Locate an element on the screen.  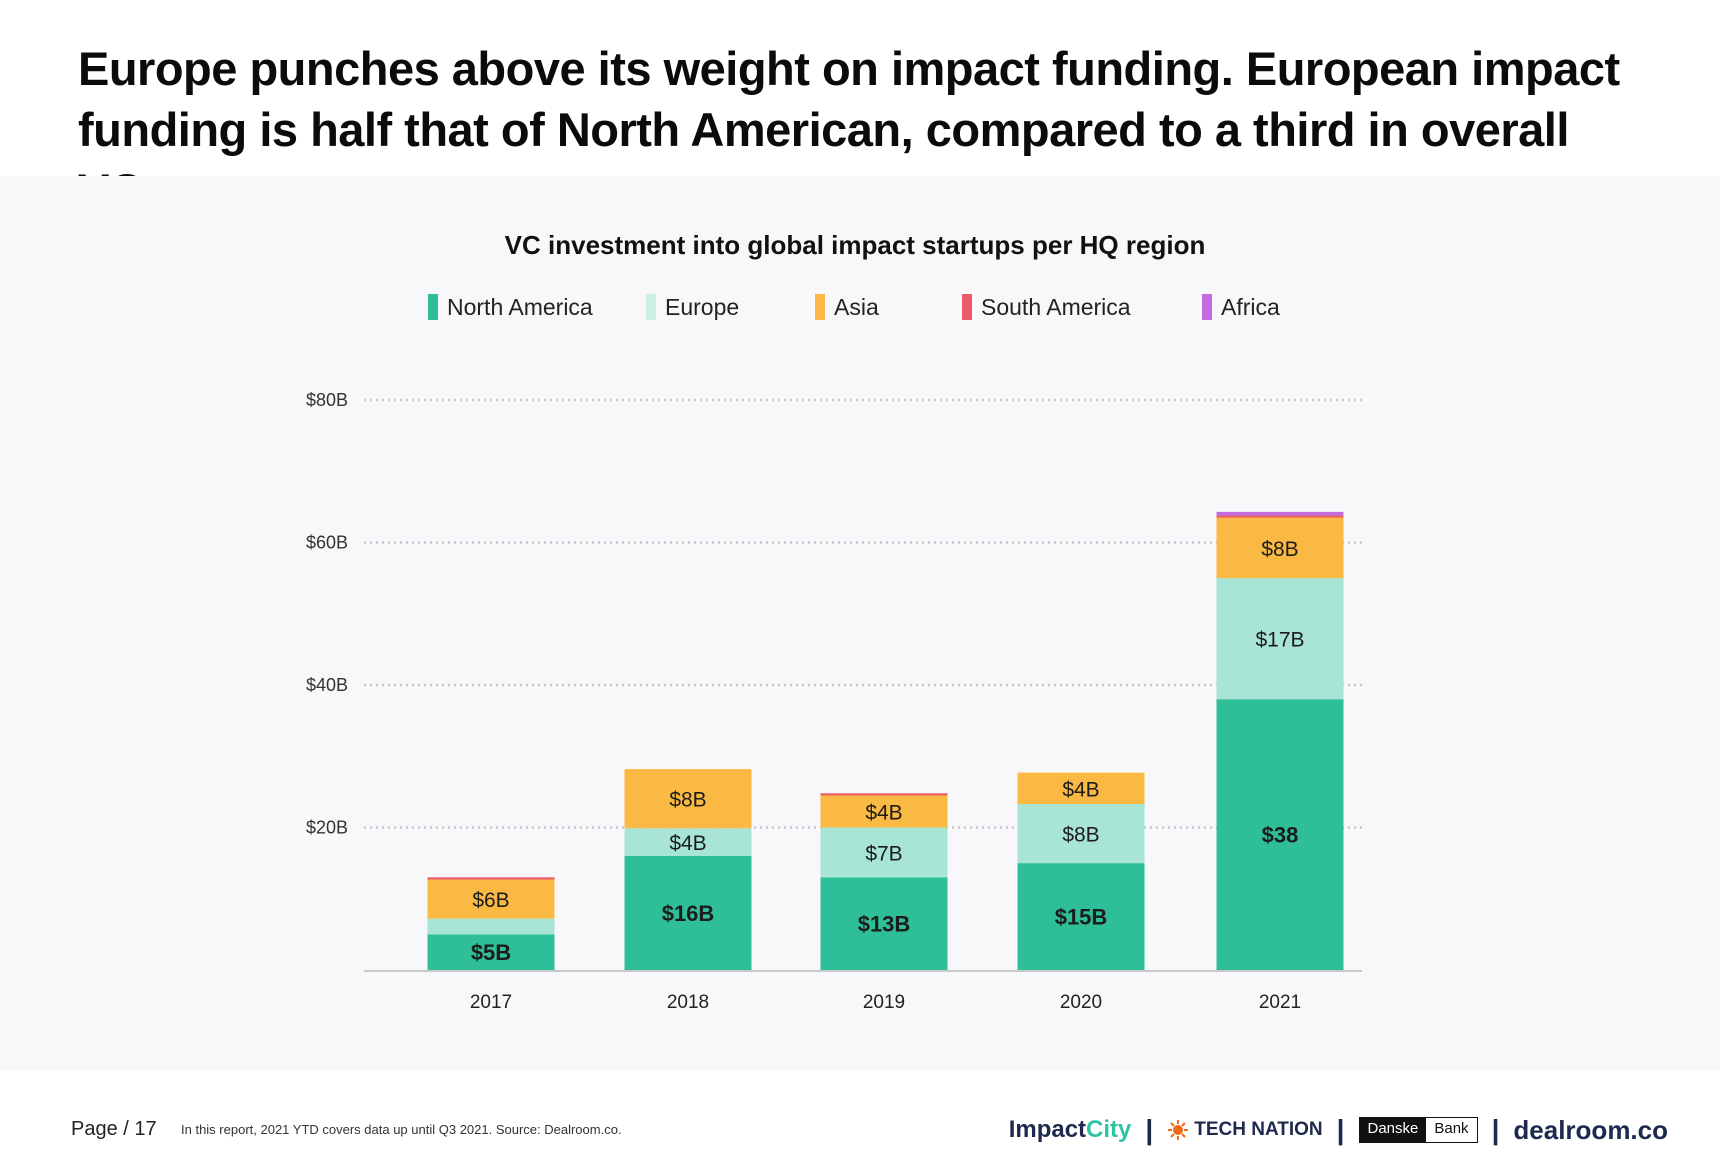
legend-asia: Asia is located at coordinates (847, 307).